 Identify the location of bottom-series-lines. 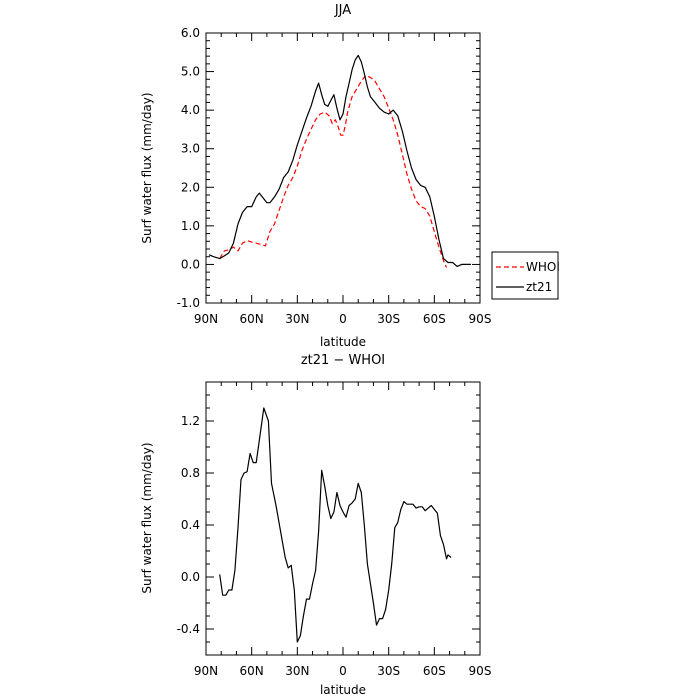
(335, 525).